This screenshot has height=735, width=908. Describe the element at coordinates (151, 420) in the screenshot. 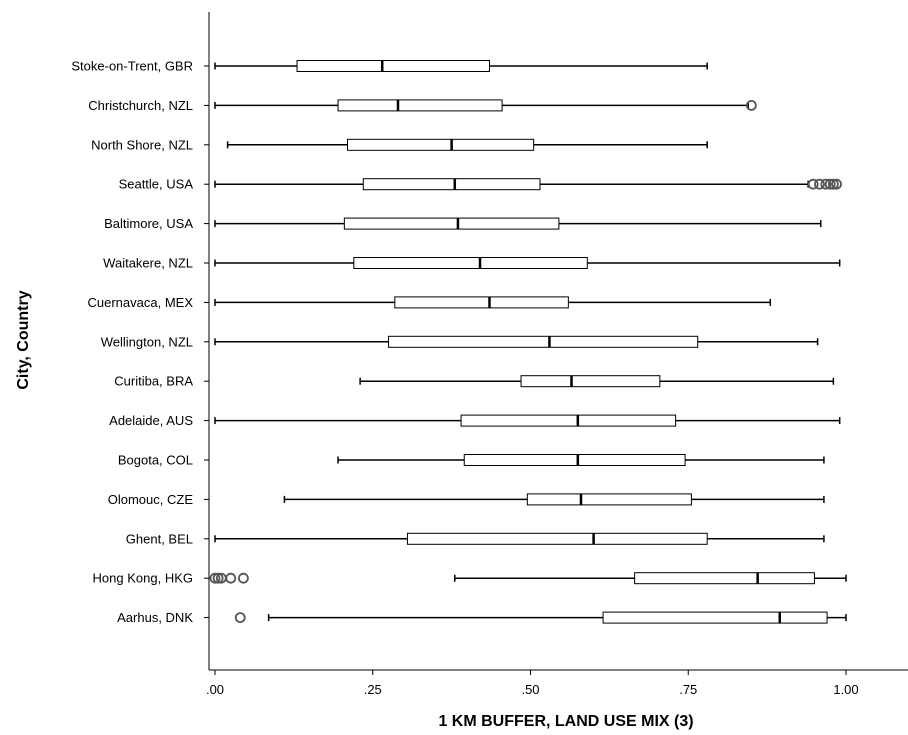

I see `category-label: Adelaide, AUS` at that location.